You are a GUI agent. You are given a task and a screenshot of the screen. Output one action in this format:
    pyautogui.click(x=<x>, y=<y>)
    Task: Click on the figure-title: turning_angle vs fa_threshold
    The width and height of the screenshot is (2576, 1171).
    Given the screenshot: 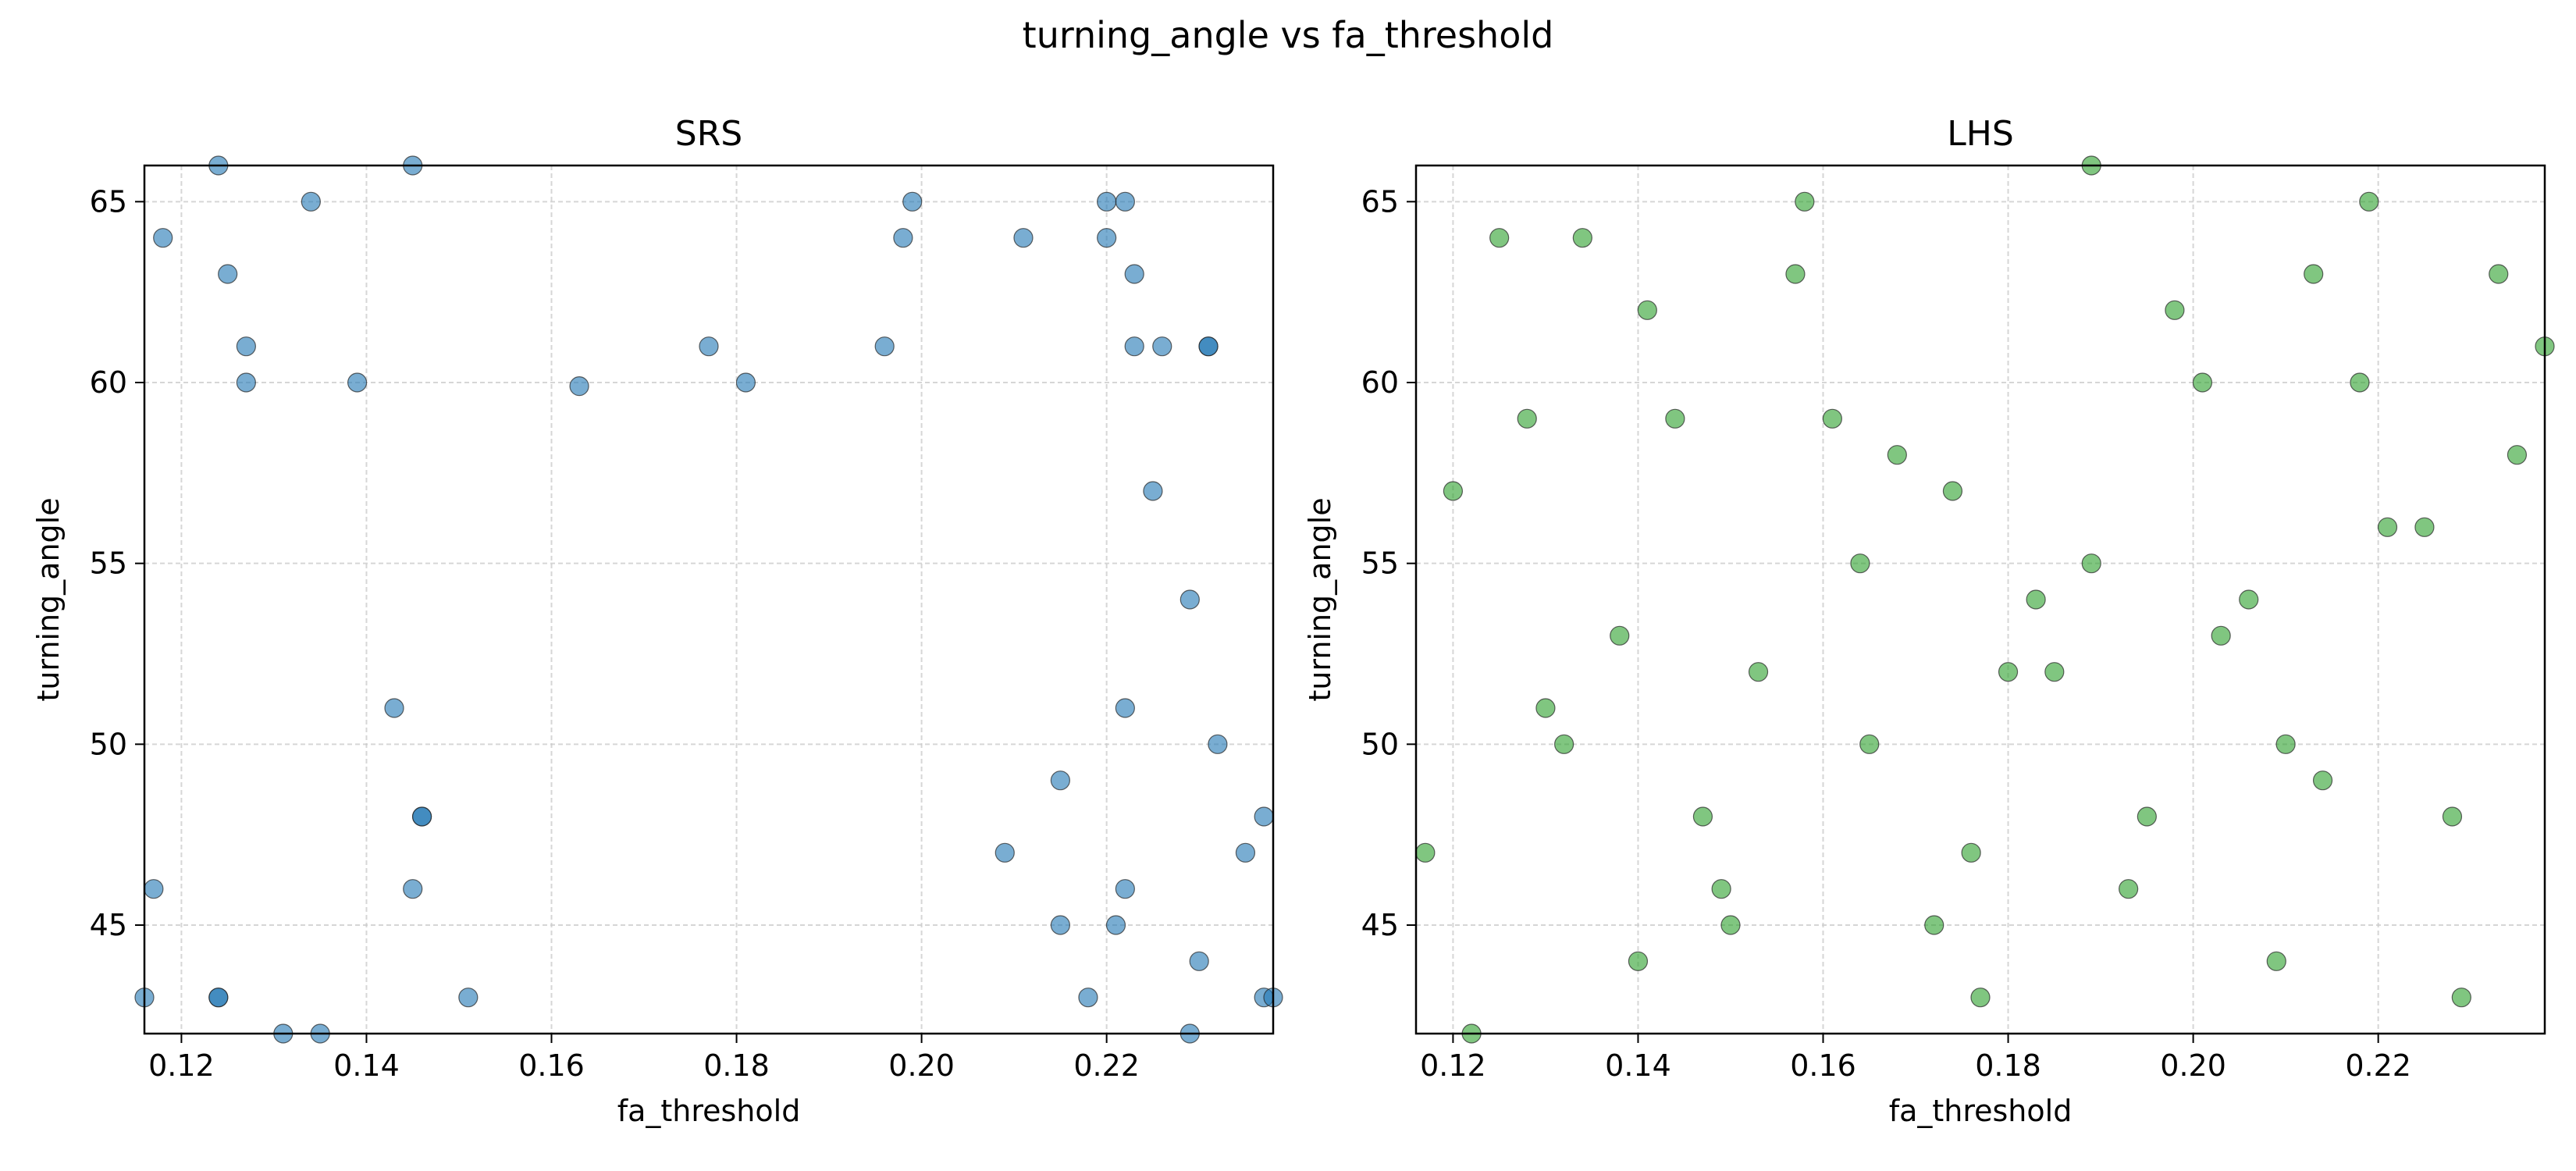 What is the action you would take?
    pyautogui.click(x=1288, y=35)
    